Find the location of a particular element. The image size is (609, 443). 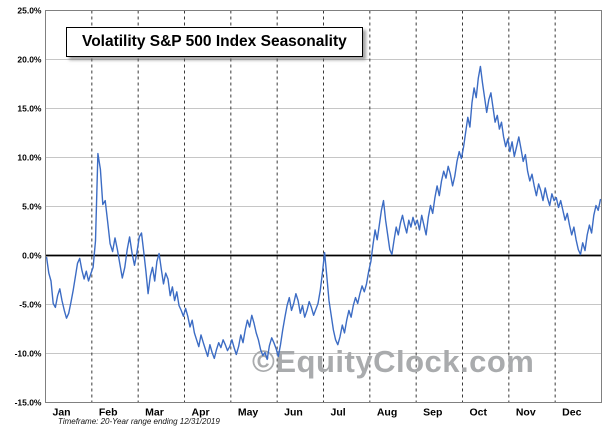

y-axis-tick-label: 5.0% is located at coordinates (32, 207).